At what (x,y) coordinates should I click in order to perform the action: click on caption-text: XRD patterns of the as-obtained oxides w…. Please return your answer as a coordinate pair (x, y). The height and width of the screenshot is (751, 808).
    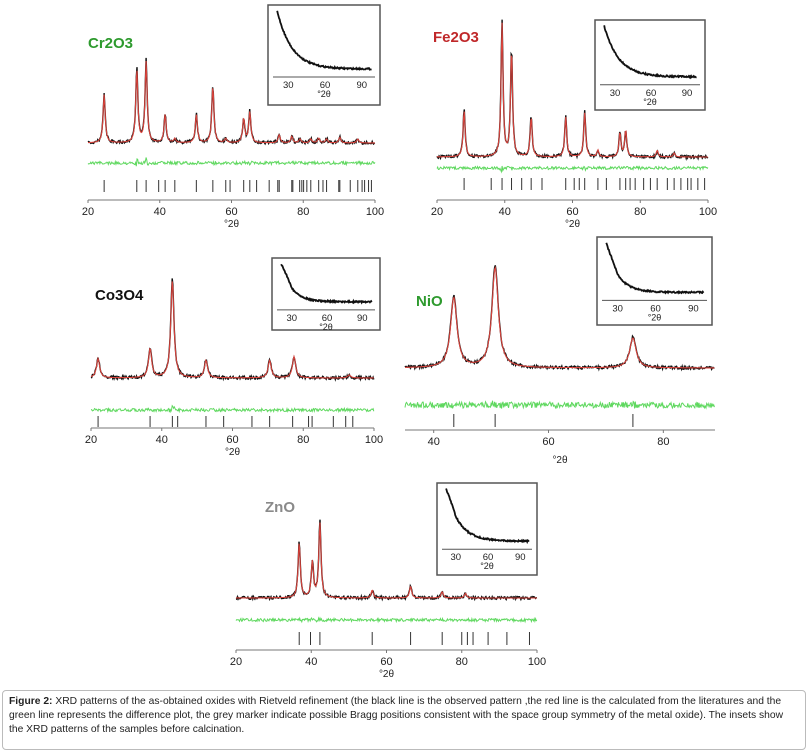
    Looking at the image, I should click on (396, 715).